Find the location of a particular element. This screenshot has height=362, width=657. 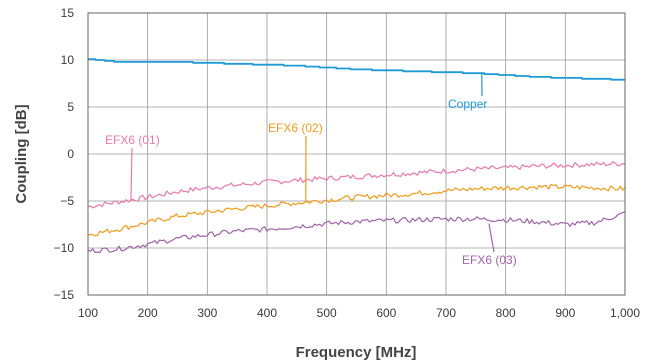

x-tick-label: 700 is located at coordinates (446, 313).